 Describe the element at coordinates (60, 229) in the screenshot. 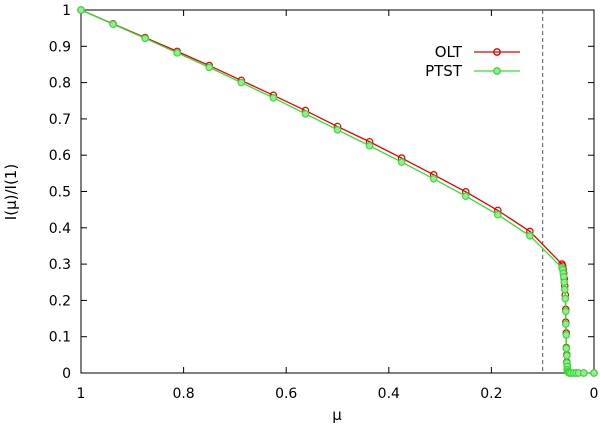

I see `y-tick-label: 0.4` at that location.